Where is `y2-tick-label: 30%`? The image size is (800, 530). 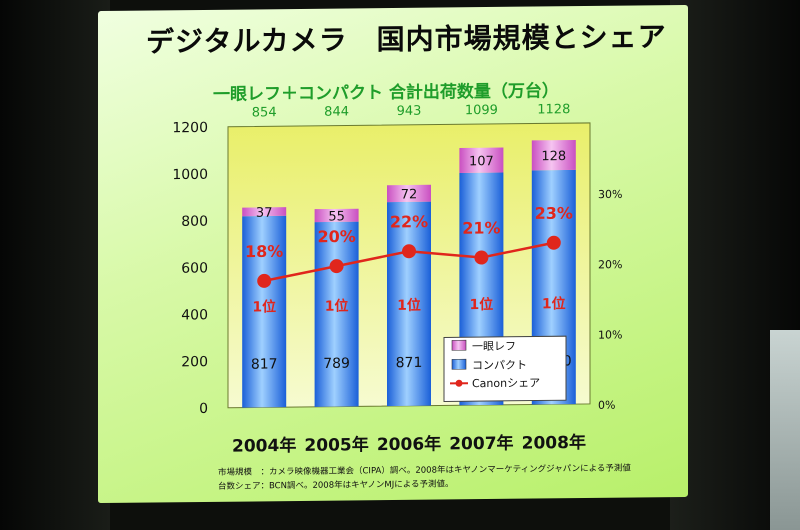
y2-tick-label: 30% is located at coordinates (610, 194).